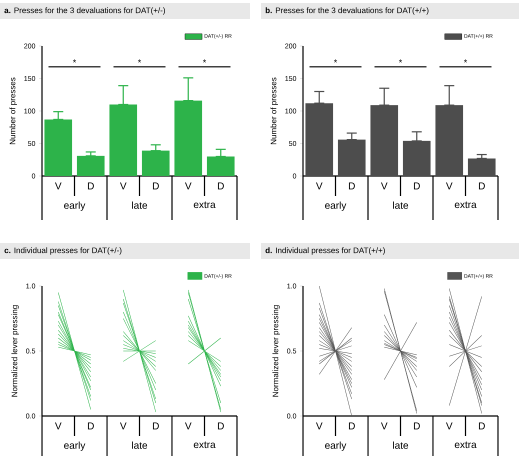 Image resolution: width=519 pixels, height=456 pixels. I want to click on chart-title: b. Presses for the 3 devaluations for DAT(+/+), so click(347, 11).